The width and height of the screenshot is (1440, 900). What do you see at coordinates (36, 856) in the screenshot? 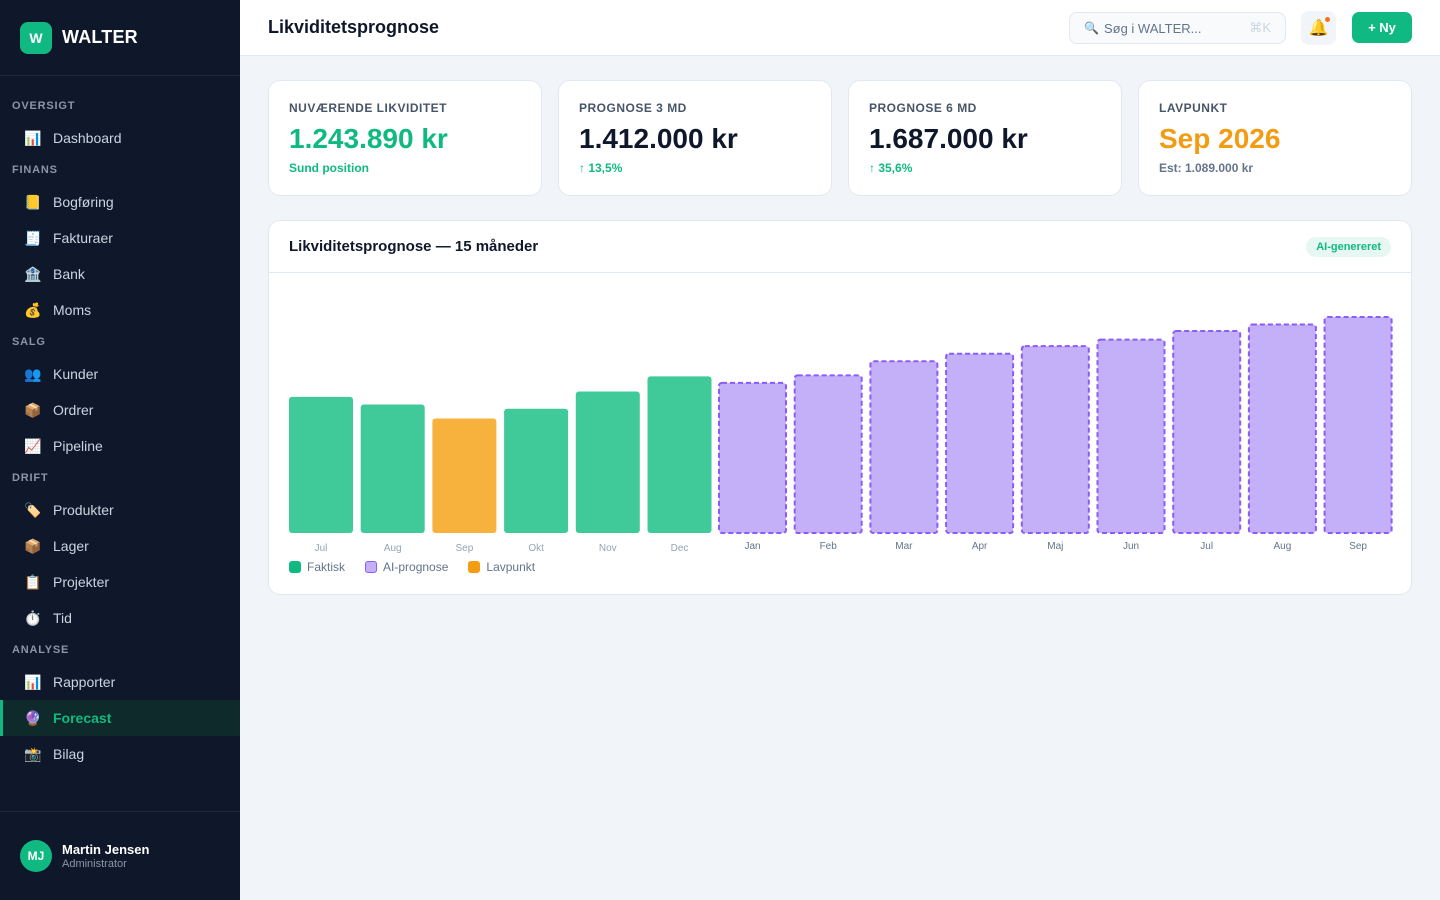
I see `avatar: MJ` at bounding box center [36, 856].